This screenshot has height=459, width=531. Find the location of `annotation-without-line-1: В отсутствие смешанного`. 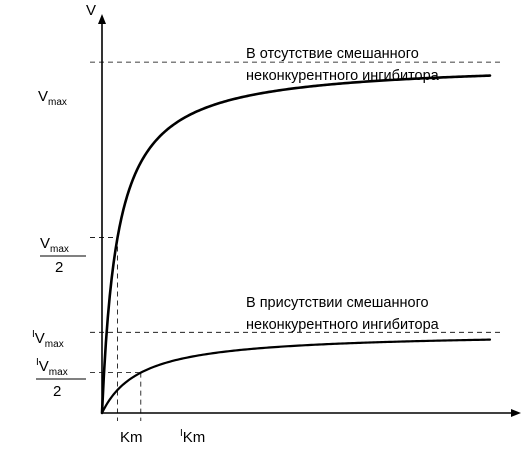

annotation-without-line-1: В отсутствие смешанного is located at coordinates (332, 54).